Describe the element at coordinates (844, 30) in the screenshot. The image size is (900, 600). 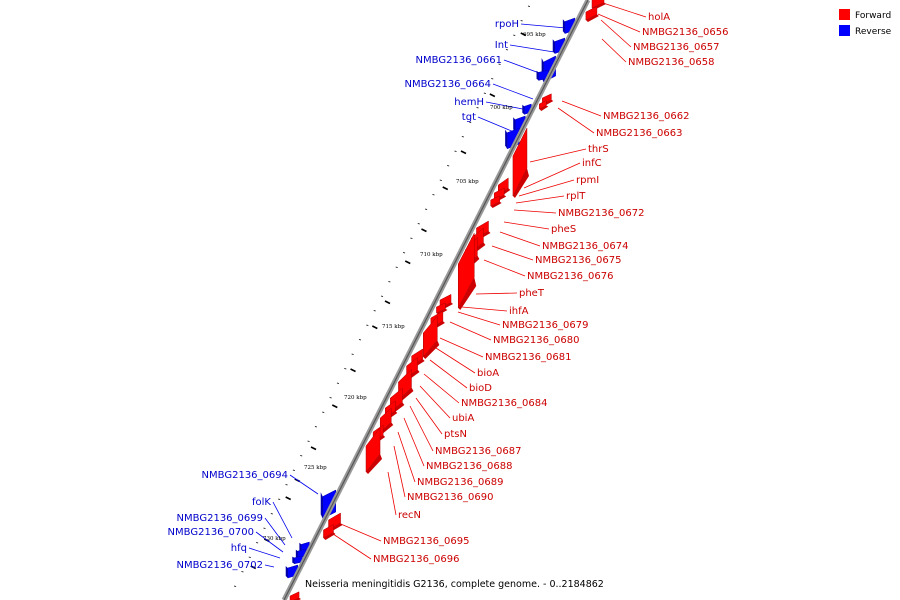
I see `legend-reverse-swatch` at that location.